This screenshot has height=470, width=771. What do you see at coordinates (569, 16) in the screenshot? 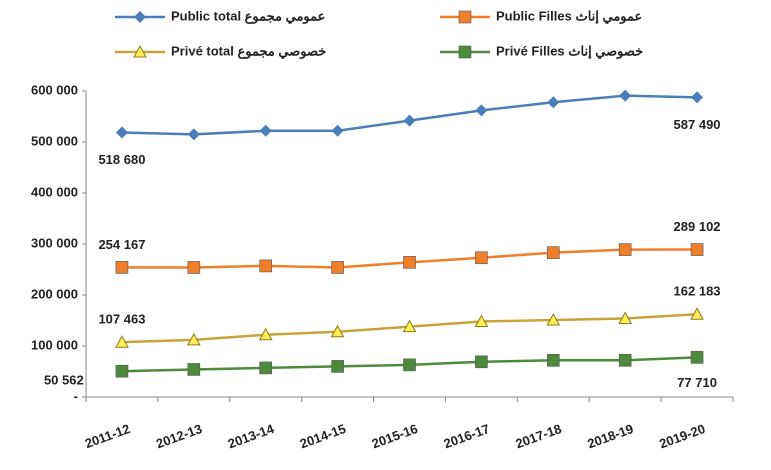
I see `legend-label: Public Filles عمومي إناث` at bounding box center [569, 16].